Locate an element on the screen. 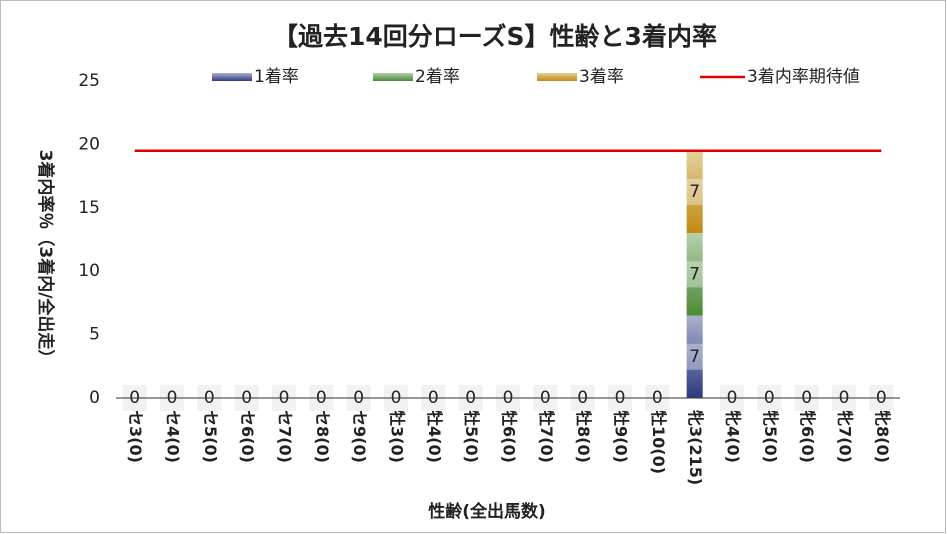  x-tick-label: 牡7(0) is located at coordinates (546, 436).